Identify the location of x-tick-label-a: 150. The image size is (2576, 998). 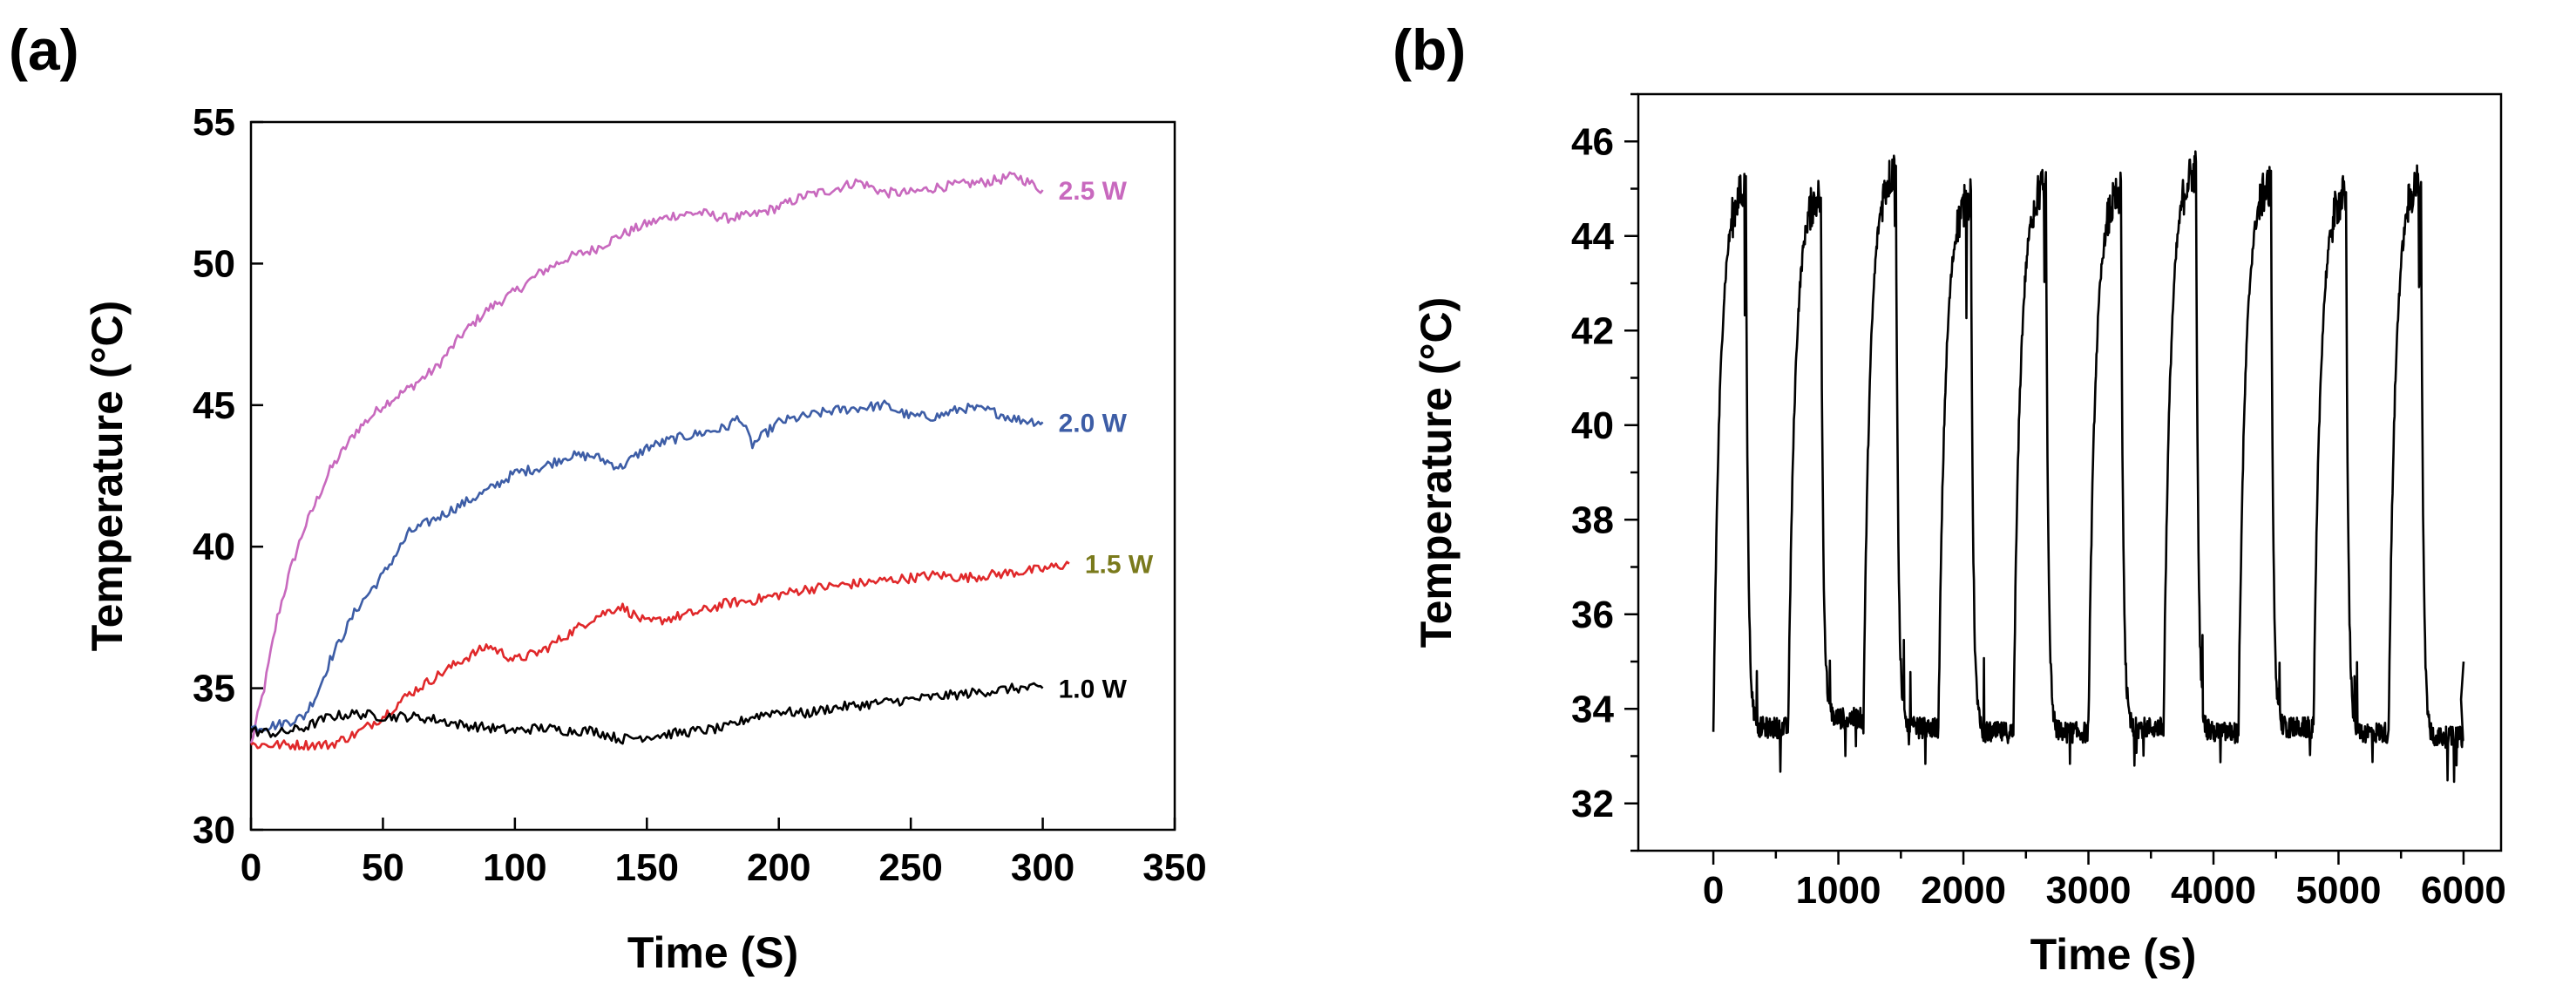
(647, 867).